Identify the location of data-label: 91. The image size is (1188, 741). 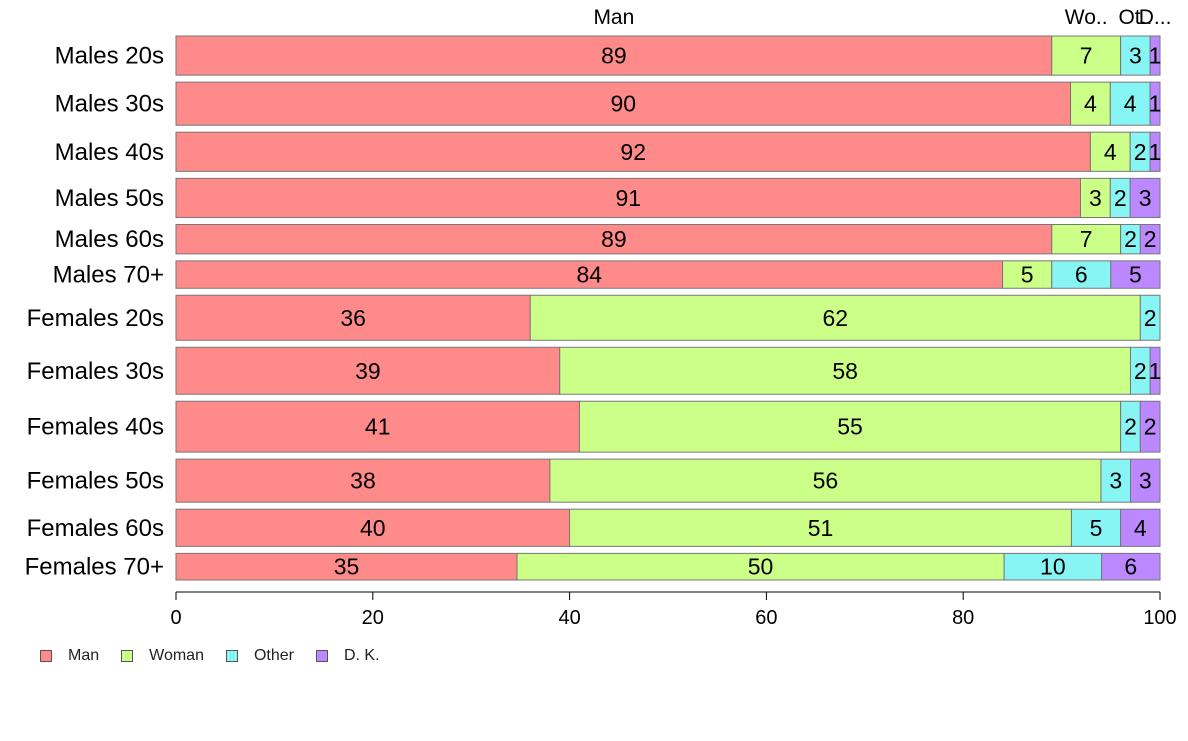
(628, 198).